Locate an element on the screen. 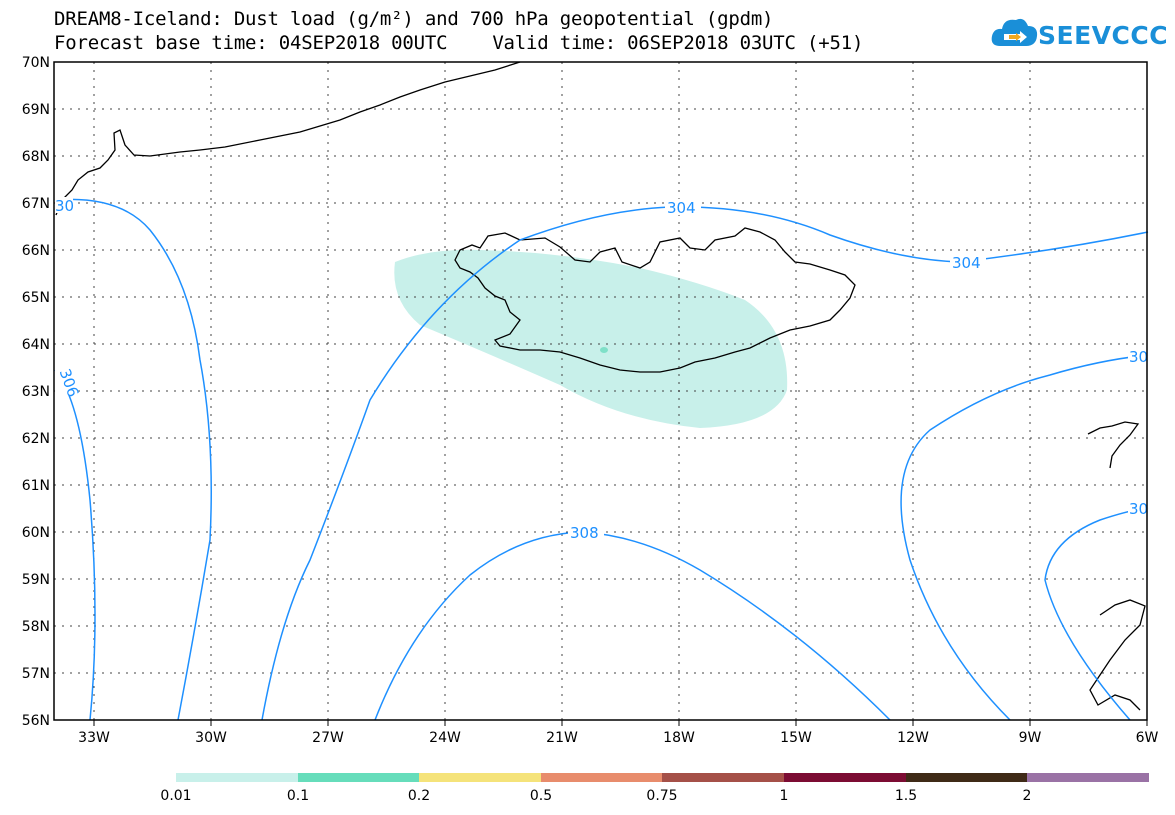  greenland-coast is located at coordinates (288, 138).